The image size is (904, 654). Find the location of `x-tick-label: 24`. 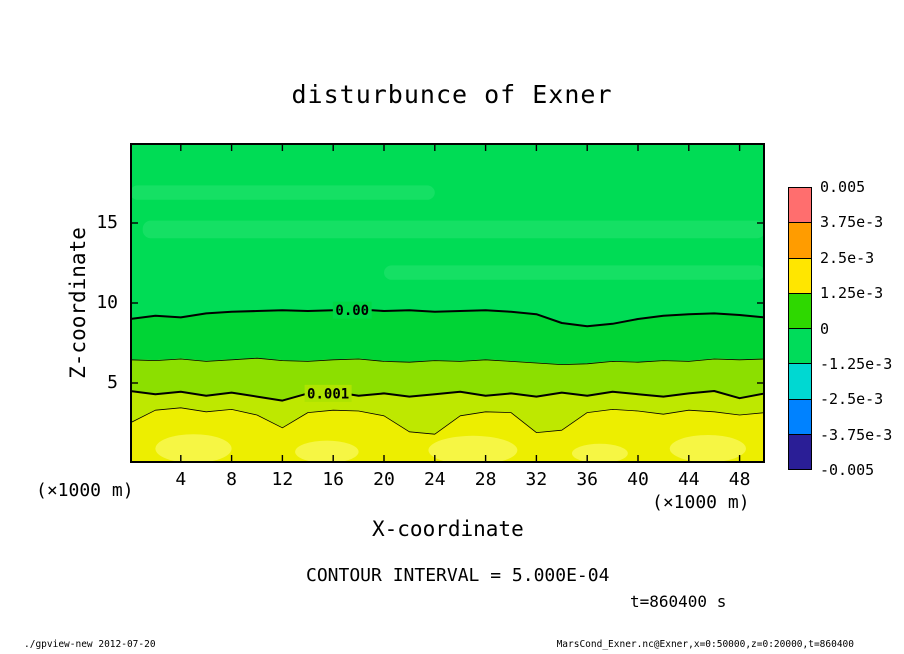

x-tick-label: 24 is located at coordinates (434, 479).